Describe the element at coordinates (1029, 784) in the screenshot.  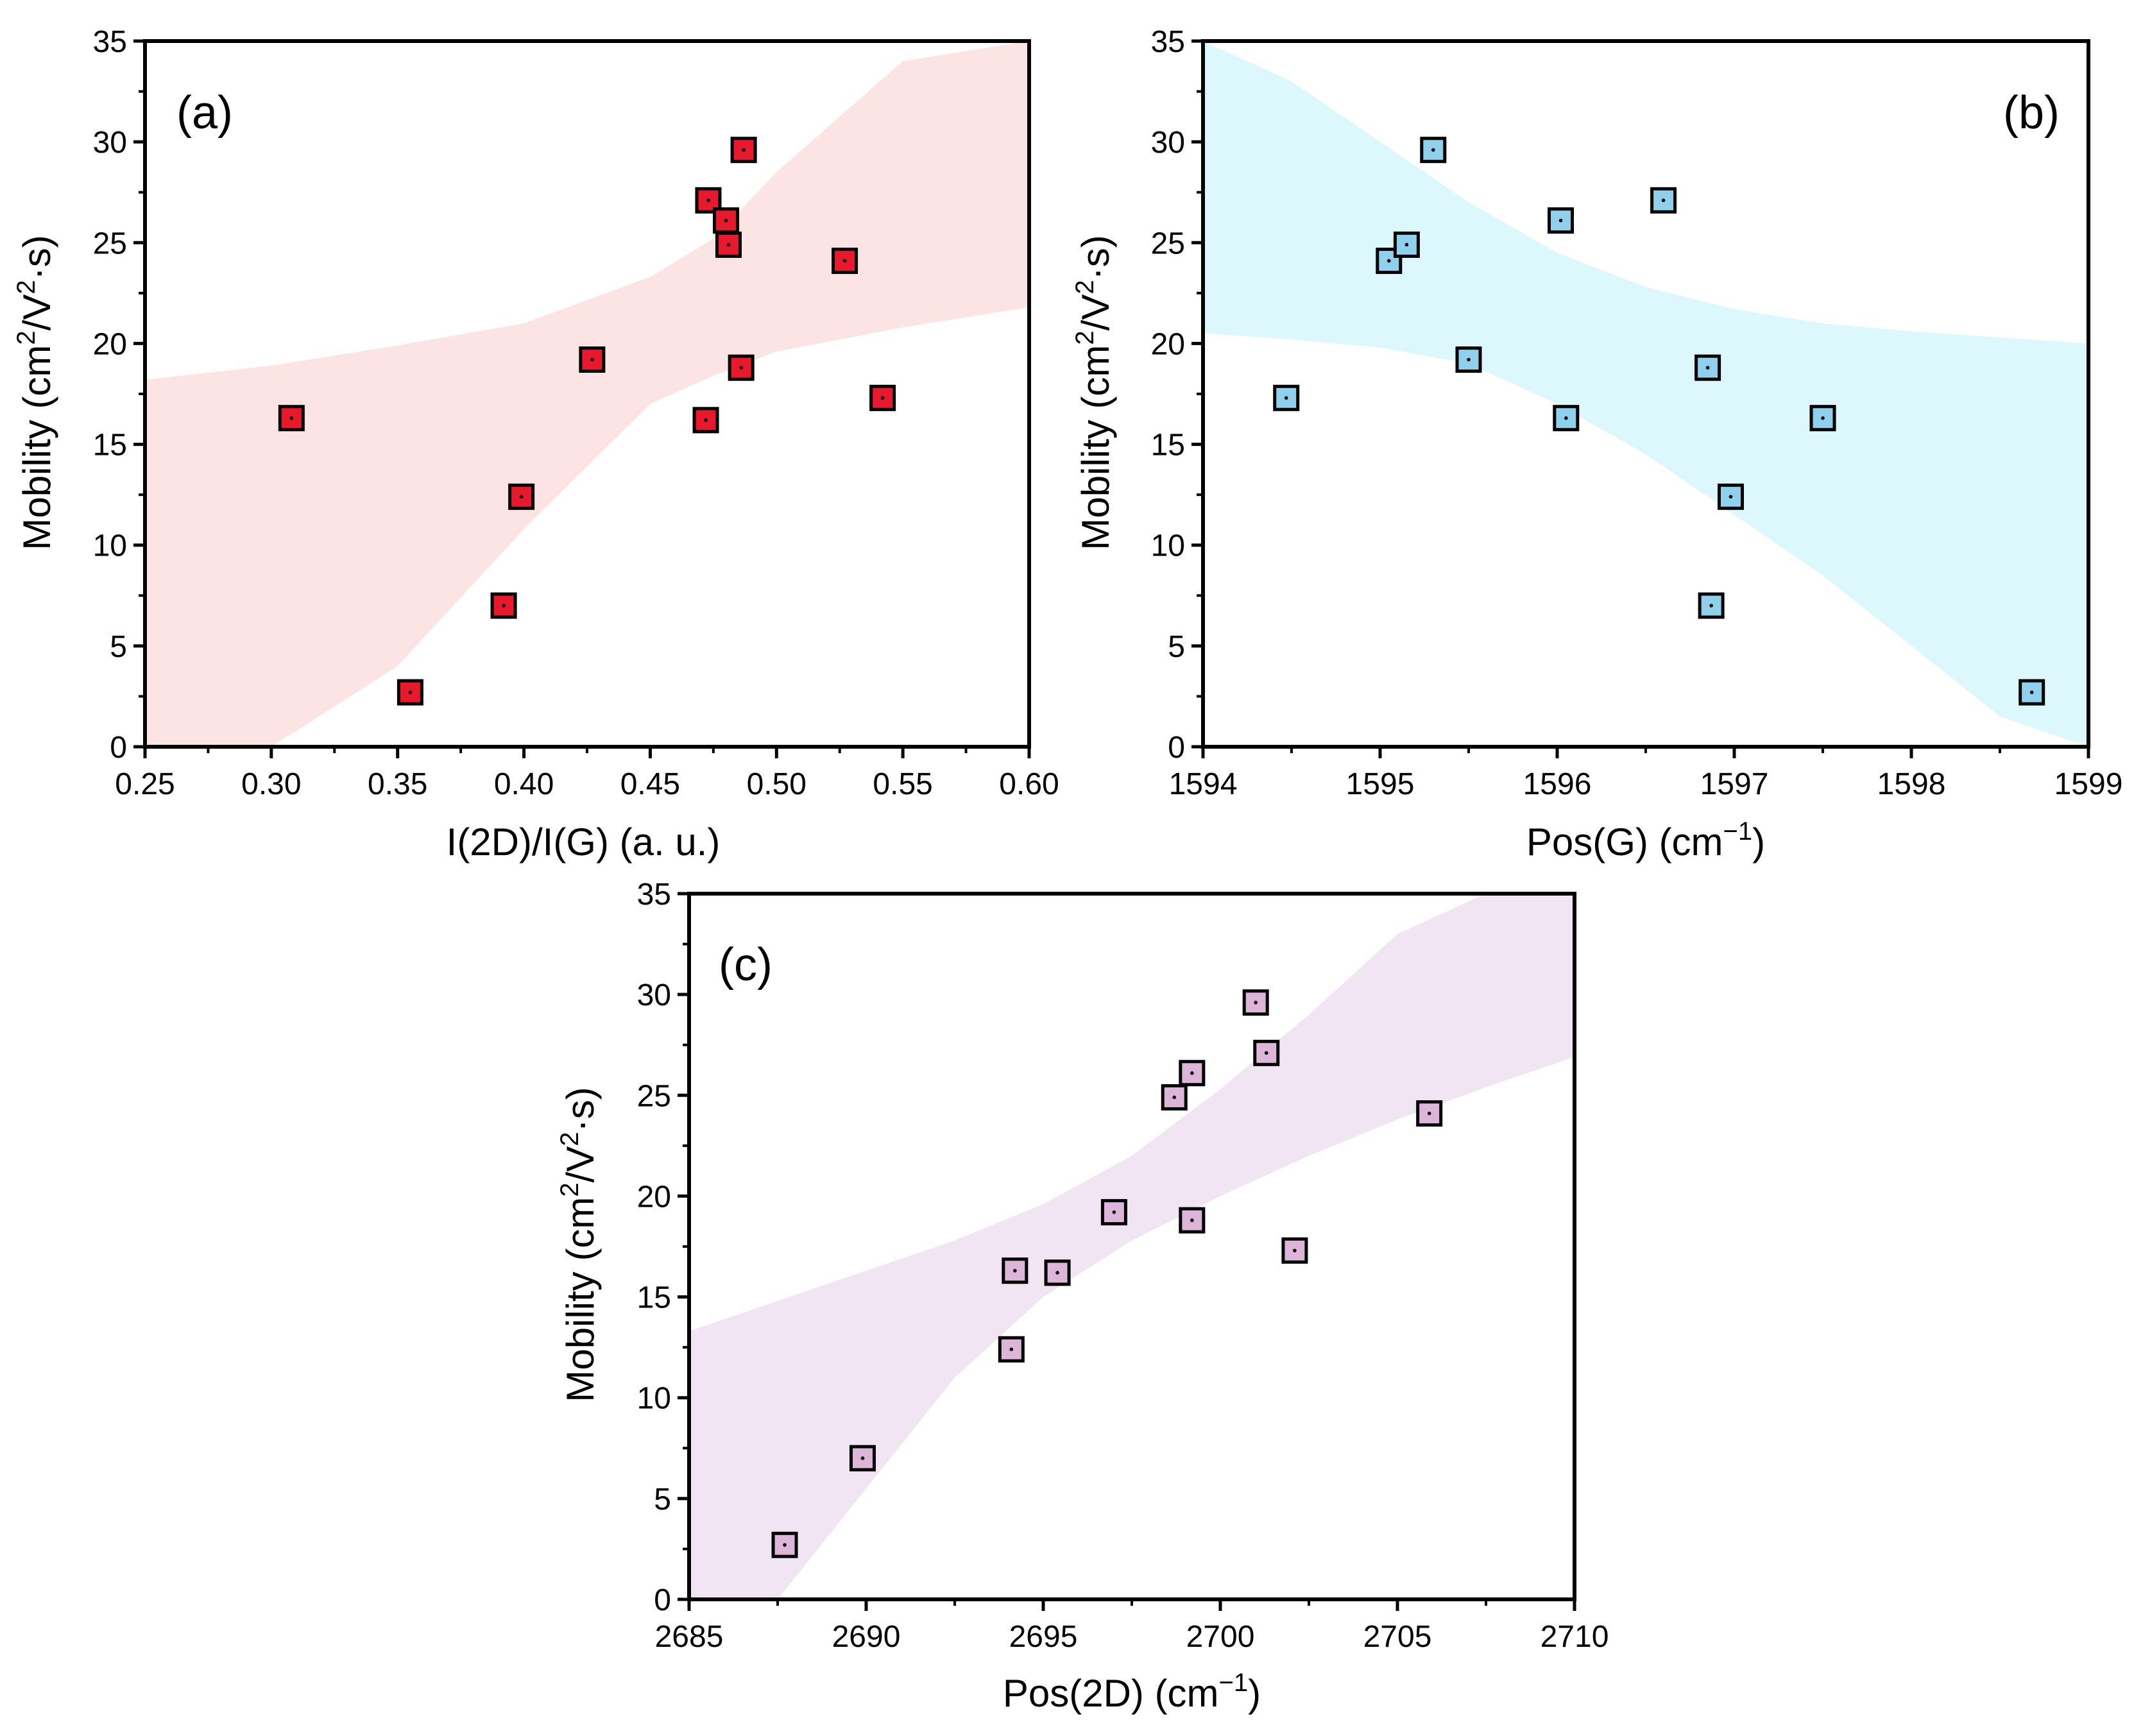
I see `x-tick-label: 0.60` at that location.